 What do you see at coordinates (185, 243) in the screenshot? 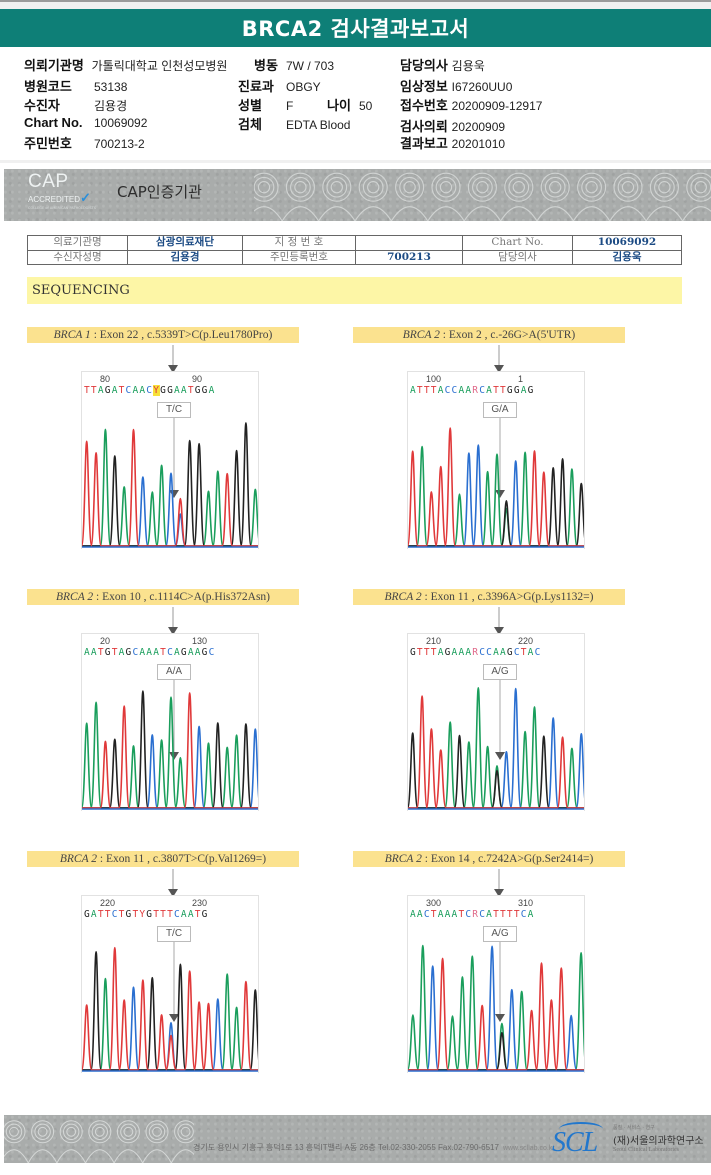
I see `table-cell: 삼광의료재단` at bounding box center [185, 243].